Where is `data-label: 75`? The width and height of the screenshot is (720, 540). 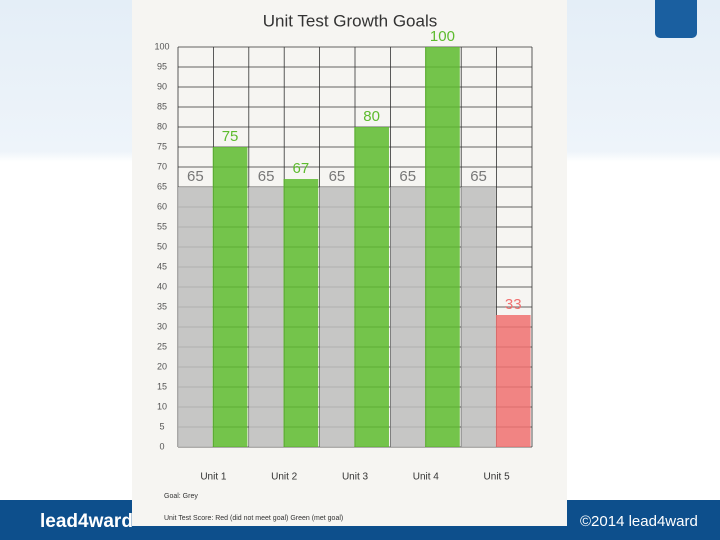
data-label: 75 is located at coordinates (230, 136).